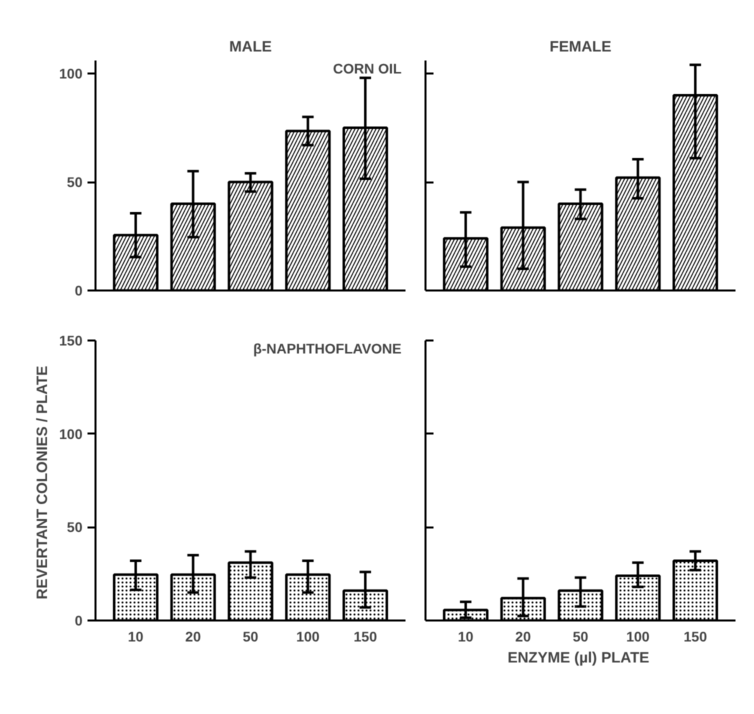  I want to click on x-axis-title: ENZYME (µl) PLATE, so click(579, 658).